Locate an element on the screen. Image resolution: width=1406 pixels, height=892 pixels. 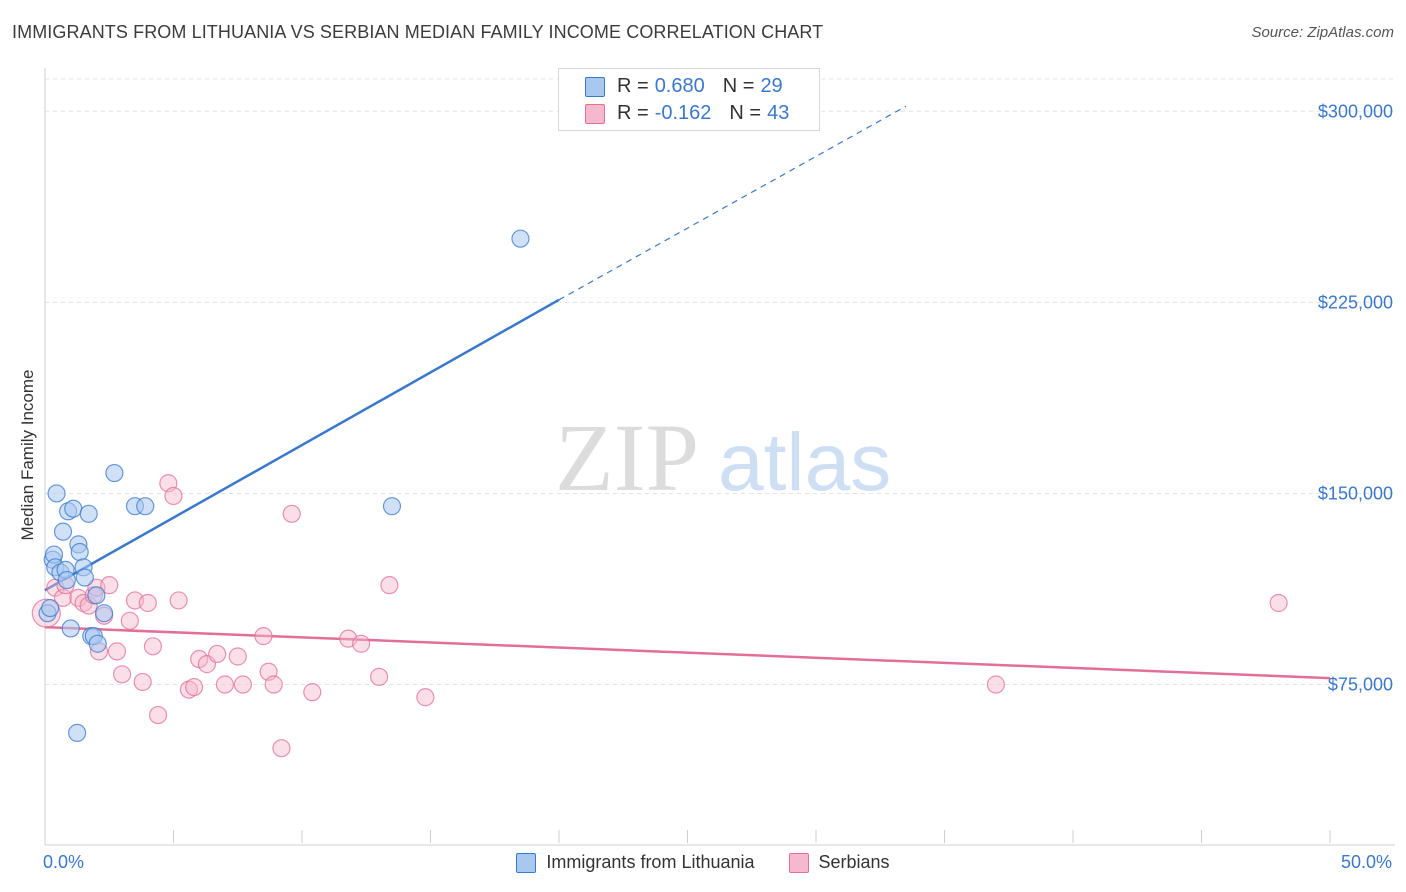
trend-line-extension is located at coordinates (732, 203).